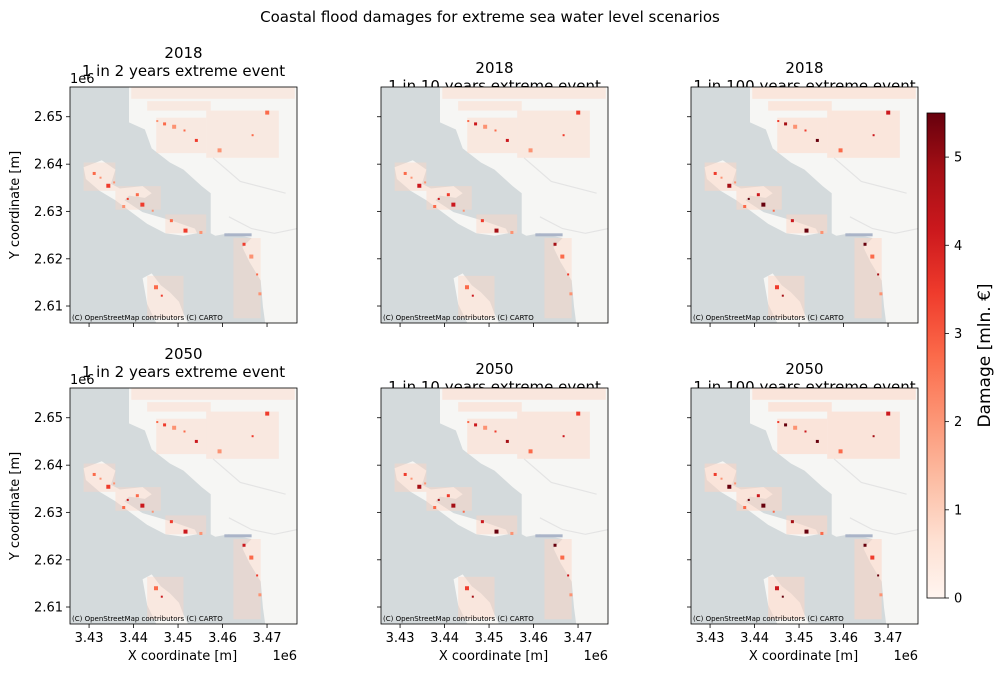 The image size is (996, 678). Describe the element at coordinates (178, 638) in the screenshot. I see `x-tick-label: 3.45` at that location.